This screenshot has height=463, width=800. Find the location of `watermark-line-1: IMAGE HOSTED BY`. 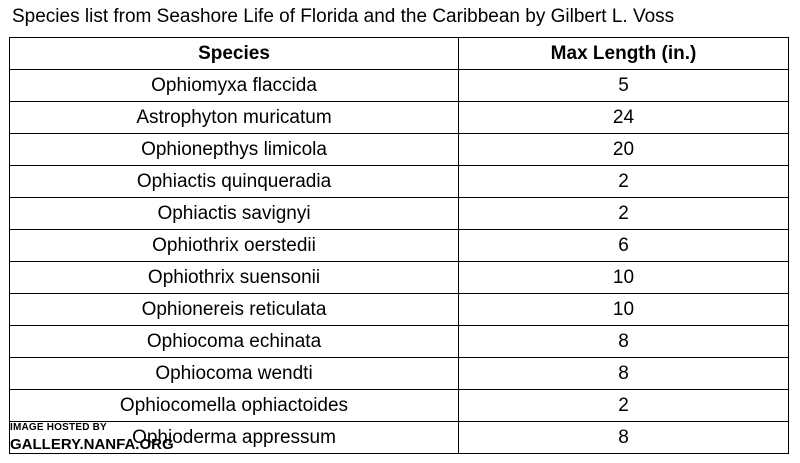

watermark-line-1: IMAGE HOSTED BY is located at coordinates (58, 427).